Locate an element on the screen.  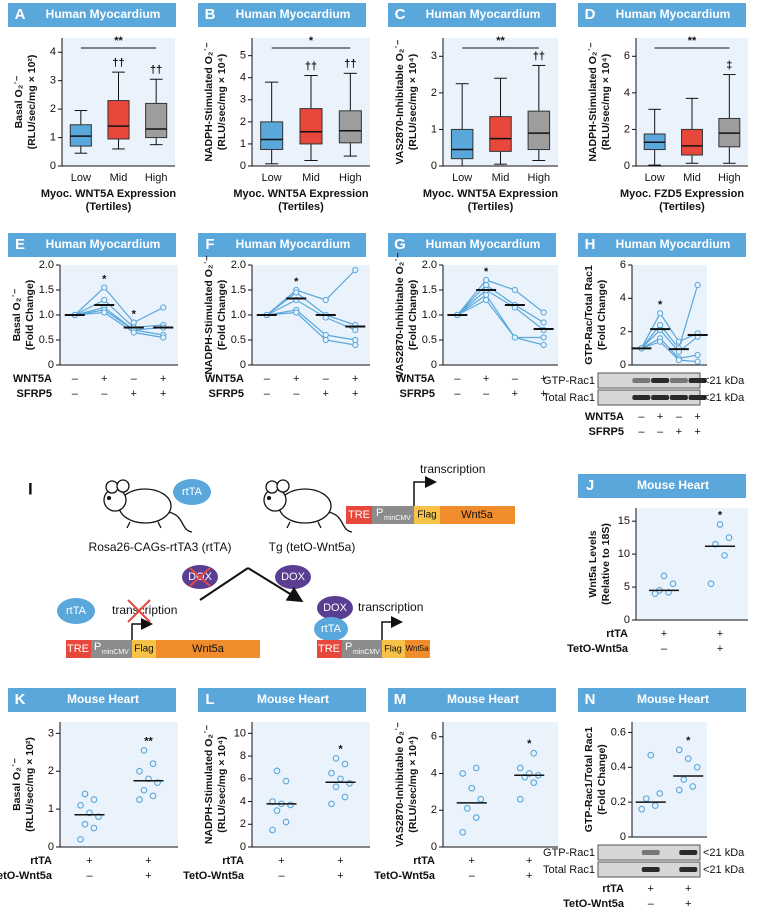
y-tick-label: 0.2 is located at coordinates (618, 802).